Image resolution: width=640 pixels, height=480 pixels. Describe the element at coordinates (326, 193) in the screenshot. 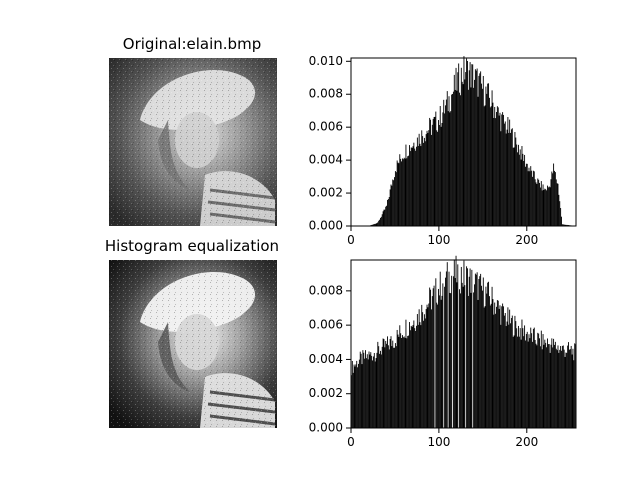

I see `y-tick-label: 0.002` at that location.